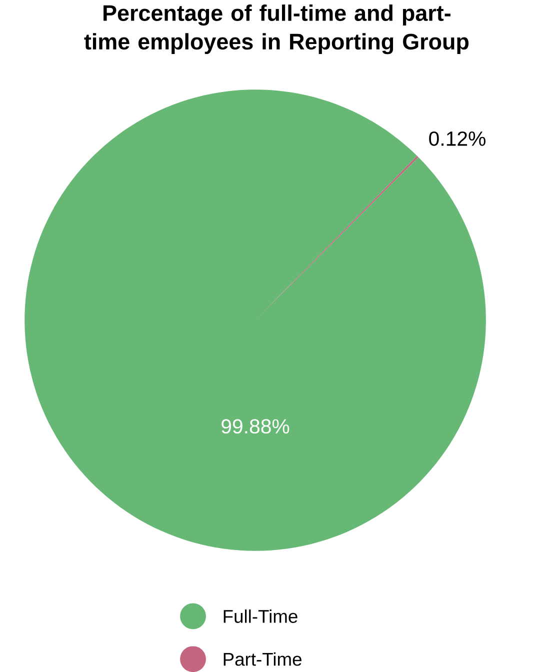 The image size is (553, 672). I want to click on chart-title: Percentage of full-time and part-time employees in Reporting Group, so click(276, 29).